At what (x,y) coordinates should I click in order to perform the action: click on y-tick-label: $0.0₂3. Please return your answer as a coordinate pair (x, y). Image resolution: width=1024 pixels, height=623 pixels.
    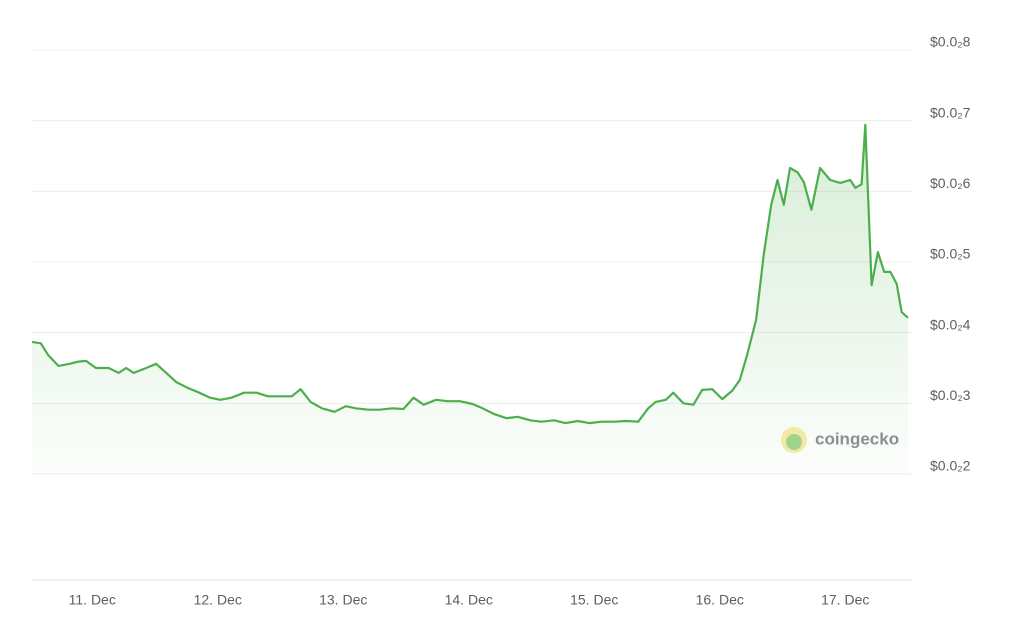
    Looking at the image, I should click on (950, 395).